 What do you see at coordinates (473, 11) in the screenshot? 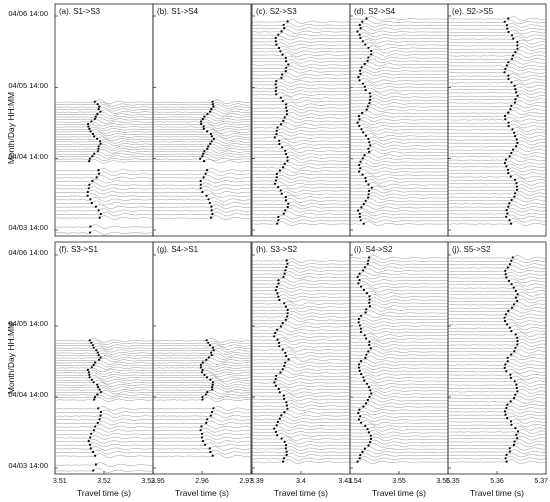
I see `panel-title: (e). S2->S5` at bounding box center [473, 11].